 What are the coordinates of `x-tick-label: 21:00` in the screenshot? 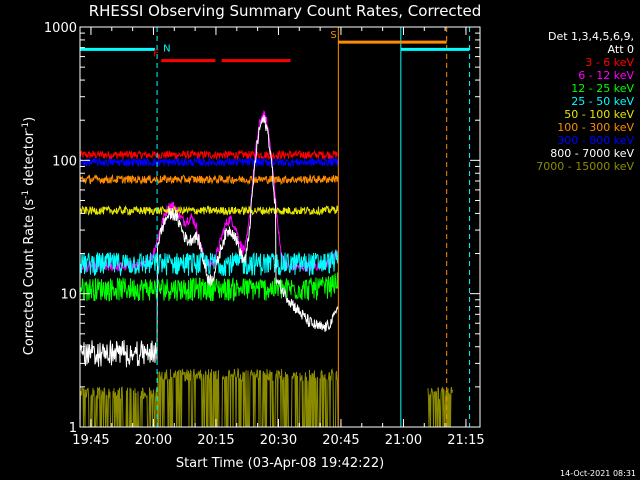 It's located at (403, 440).